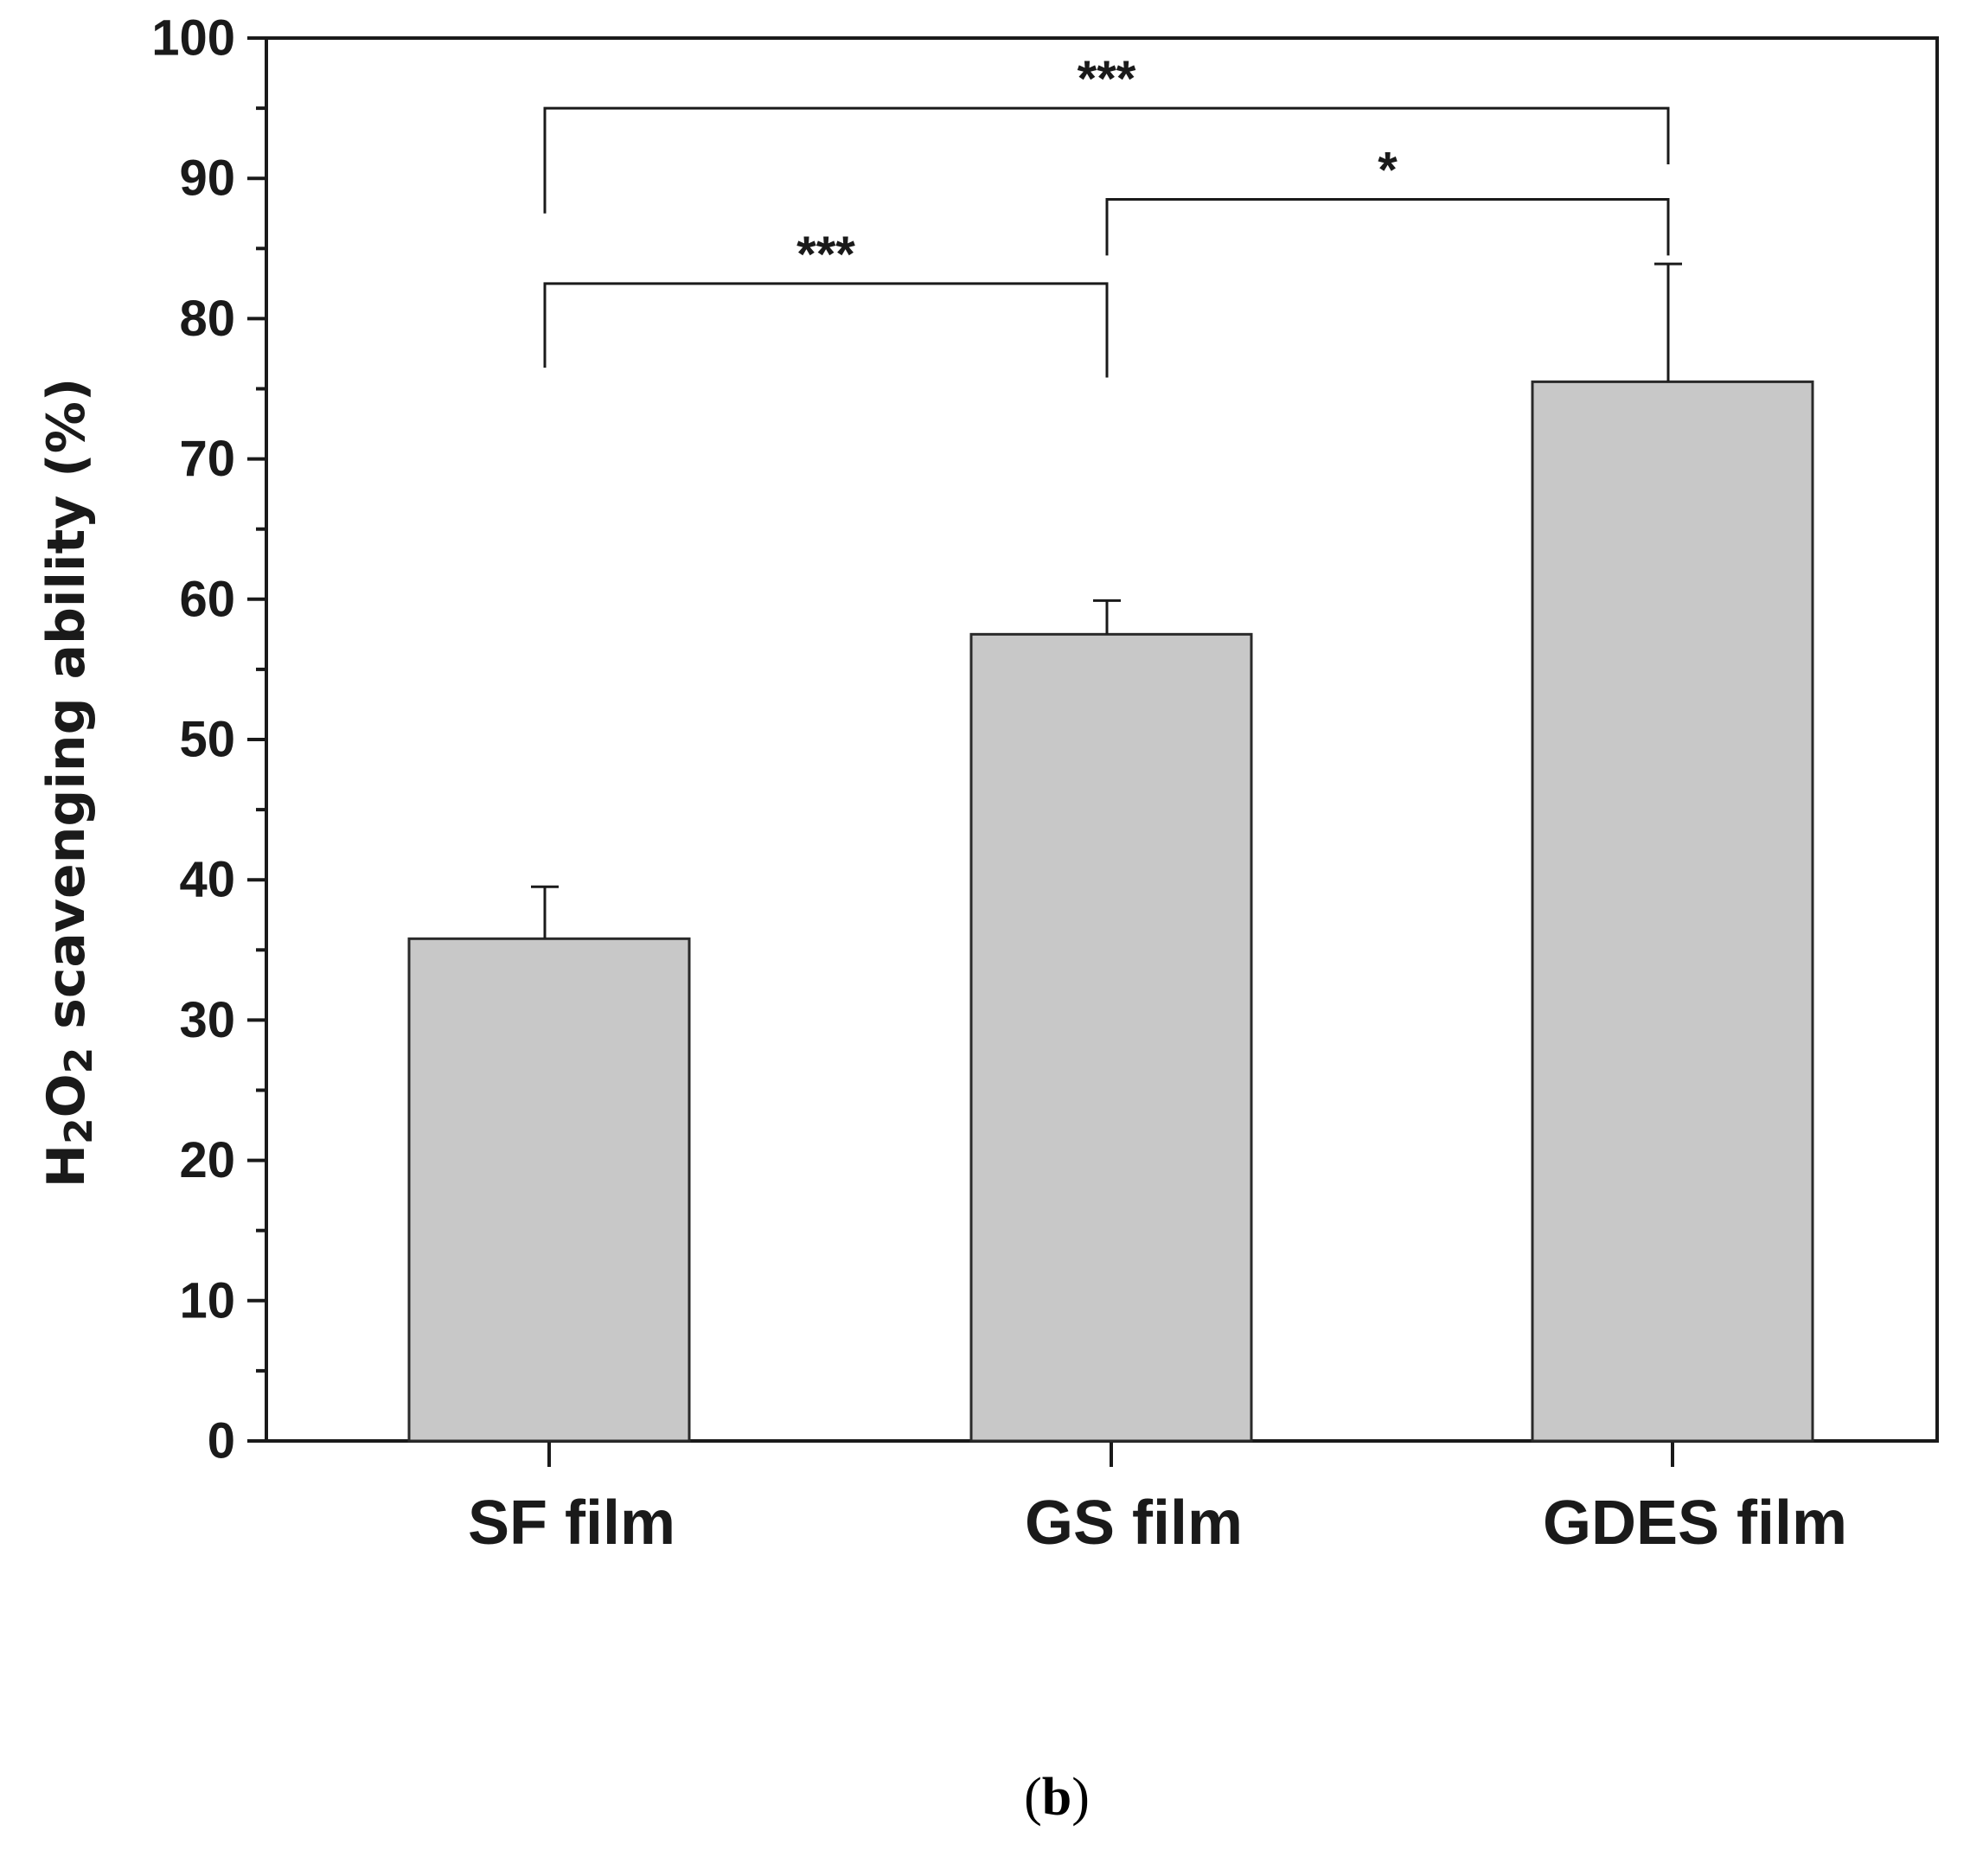  What do you see at coordinates (207, 880) in the screenshot?
I see `y-tick-label: 40` at bounding box center [207, 880].